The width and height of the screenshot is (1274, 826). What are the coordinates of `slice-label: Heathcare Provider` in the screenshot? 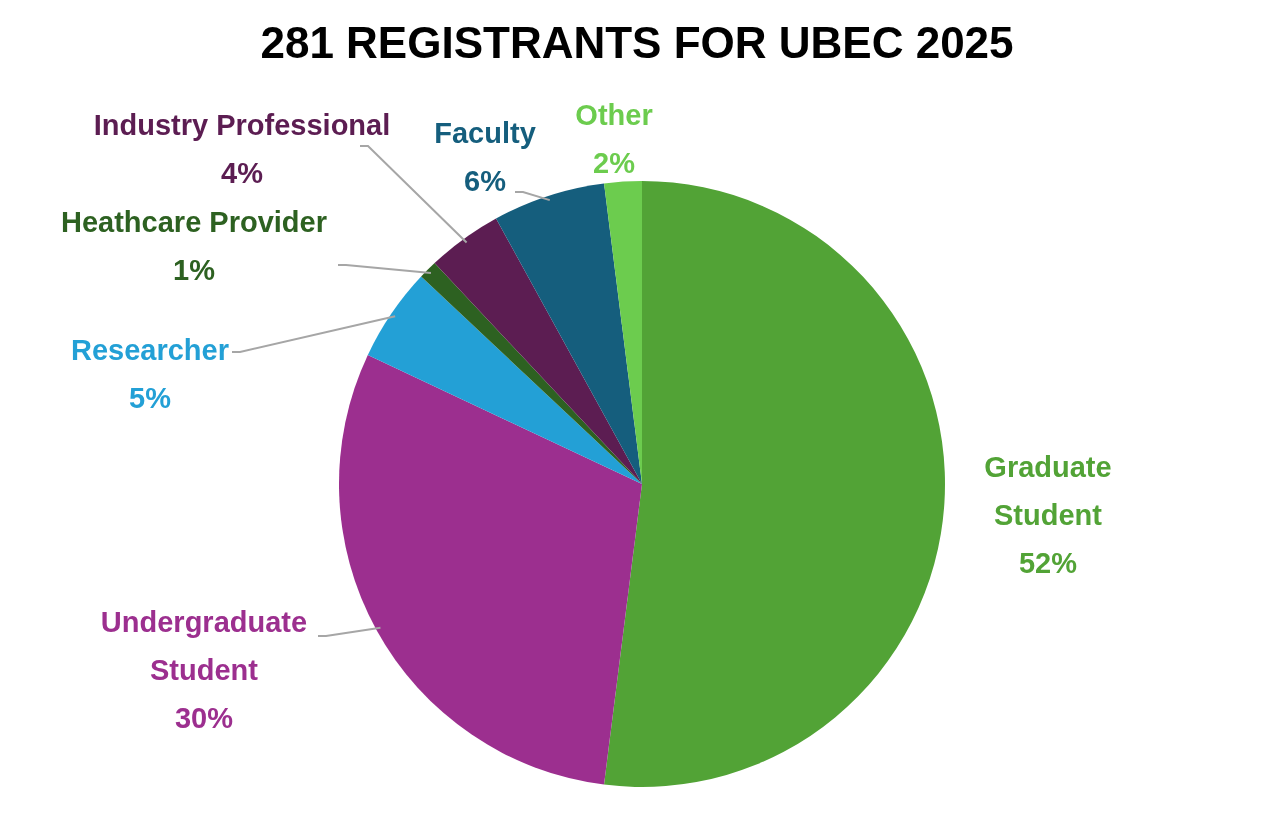 It's located at (194, 222).